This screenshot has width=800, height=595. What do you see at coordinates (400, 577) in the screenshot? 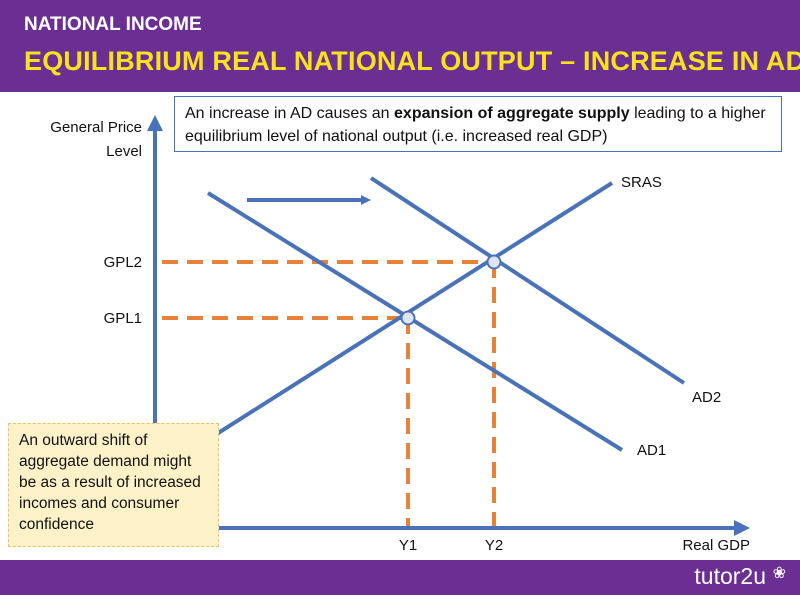
I see `footer-bar: tutor2u ❀` at bounding box center [400, 577].